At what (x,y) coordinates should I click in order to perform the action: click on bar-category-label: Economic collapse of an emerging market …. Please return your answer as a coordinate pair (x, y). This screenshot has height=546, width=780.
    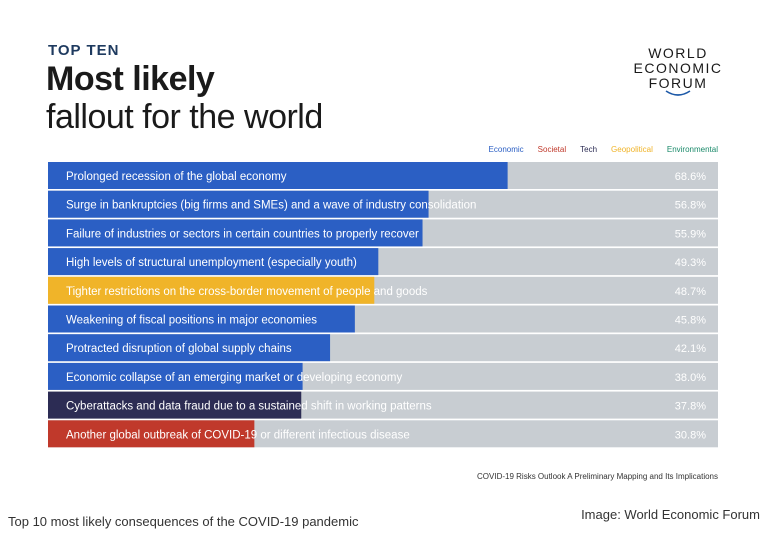
    Looking at the image, I should click on (234, 378).